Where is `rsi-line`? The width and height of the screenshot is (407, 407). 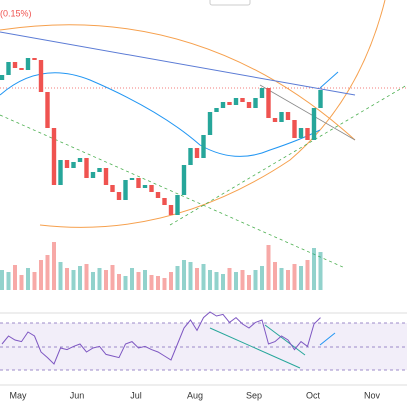 rsi-line is located at coordinates (161, 338).